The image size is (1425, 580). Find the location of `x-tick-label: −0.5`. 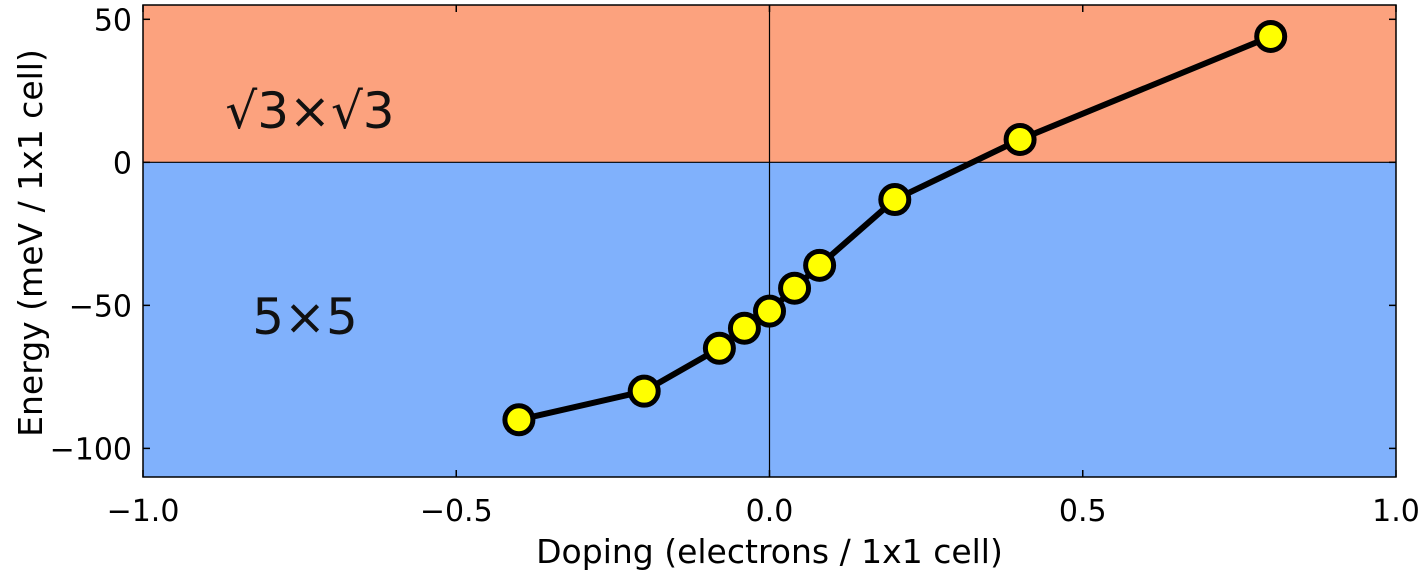

x-tick-label: −0.5 is located at coordinates (456, 511).